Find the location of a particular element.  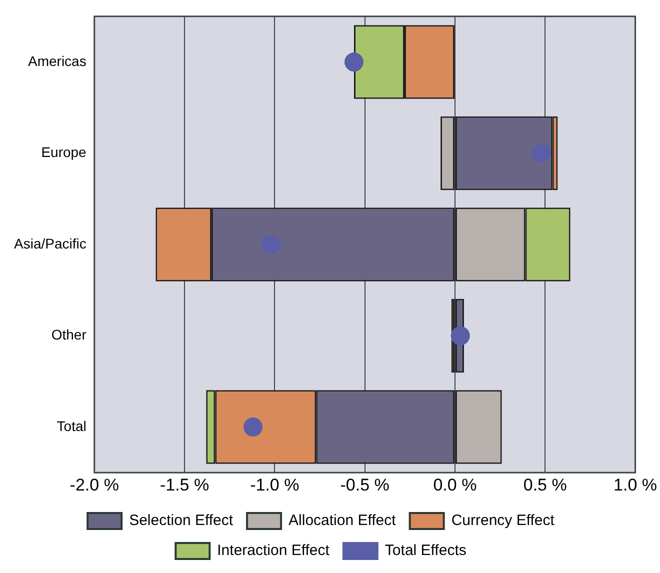

legend-label: Interaction Effect is located at coordinates (273, 551).